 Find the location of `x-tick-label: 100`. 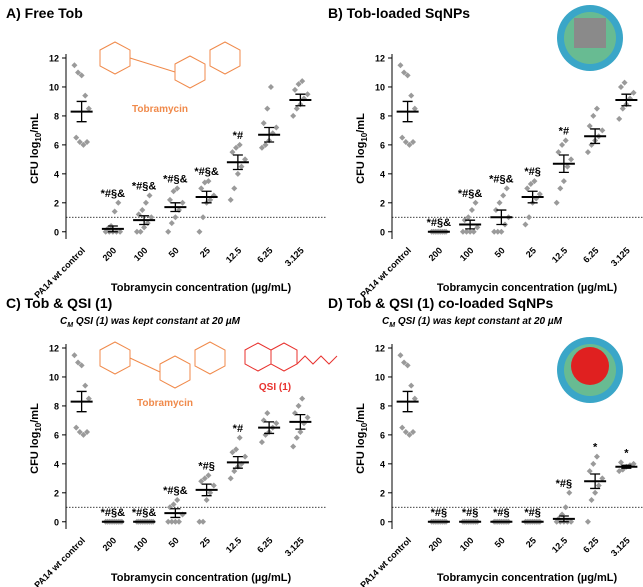

x-tick-label: 100 is located at coordinates (467, 254).